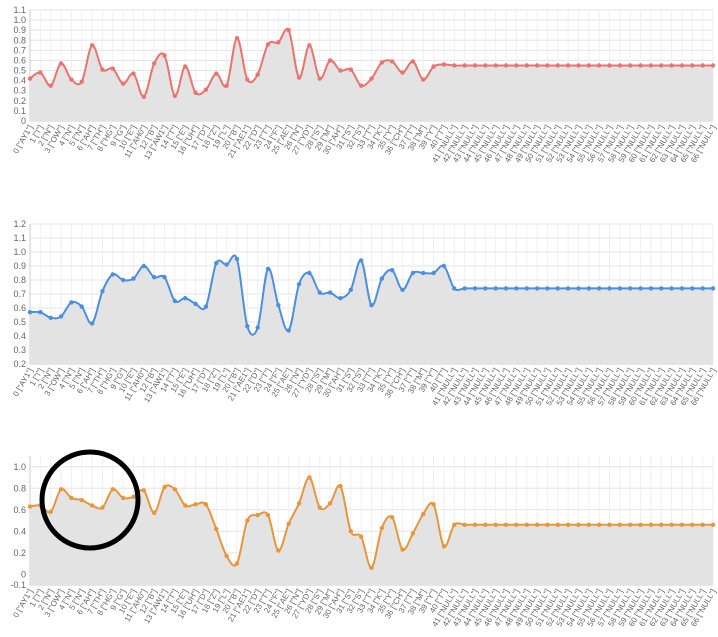  Describe the element at coordinates (19, 91) in the screenshot. I see `y-tick-label: 0.3` at that location.